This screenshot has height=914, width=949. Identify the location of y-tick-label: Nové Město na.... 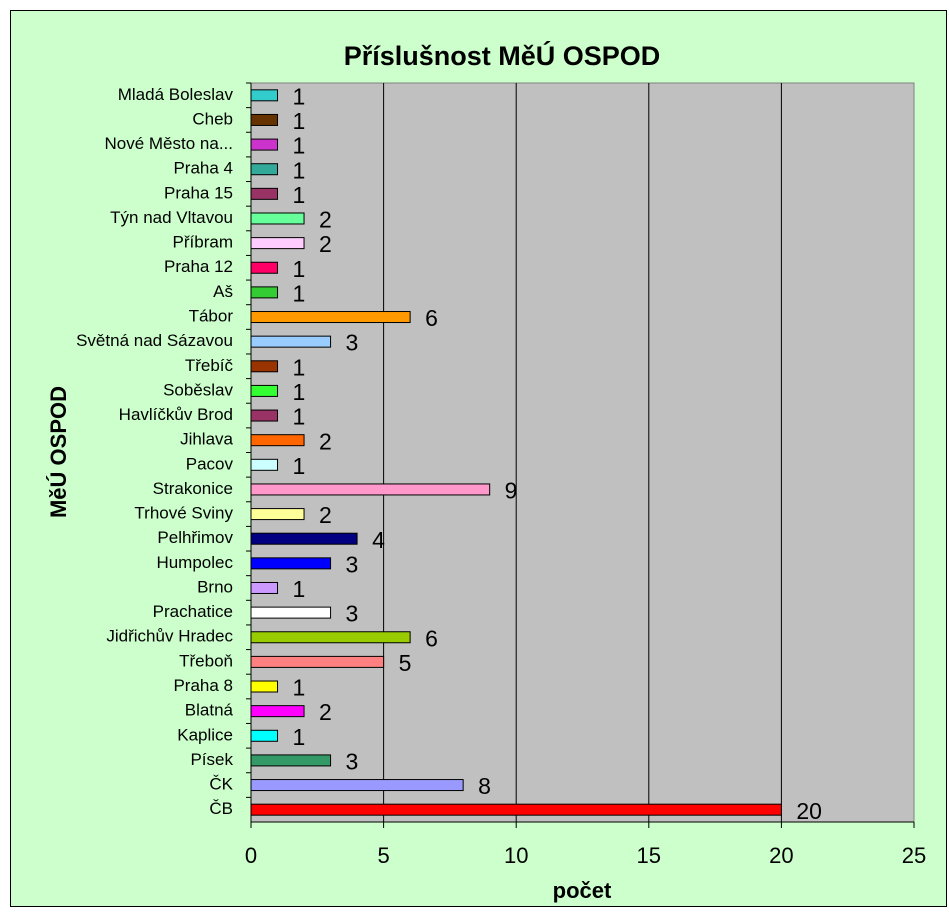
(168, 143).